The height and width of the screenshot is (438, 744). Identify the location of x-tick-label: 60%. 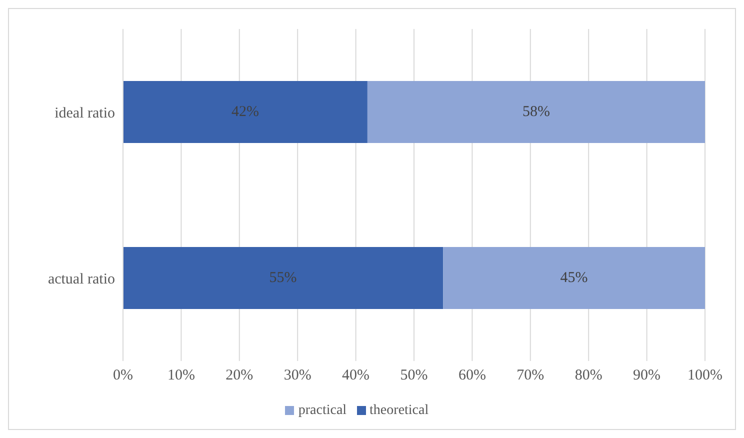
(472, 376).